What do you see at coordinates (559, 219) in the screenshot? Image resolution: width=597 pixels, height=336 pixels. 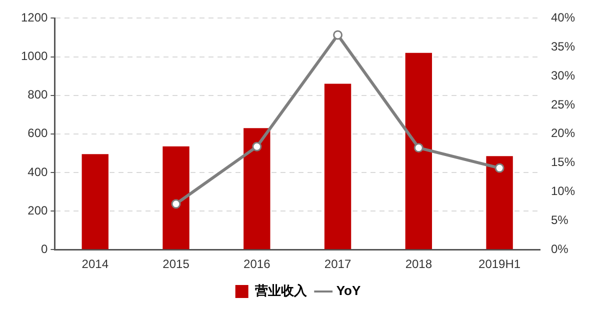 I see `y2-tick-label: 5%` at bounding box center [559, 219].